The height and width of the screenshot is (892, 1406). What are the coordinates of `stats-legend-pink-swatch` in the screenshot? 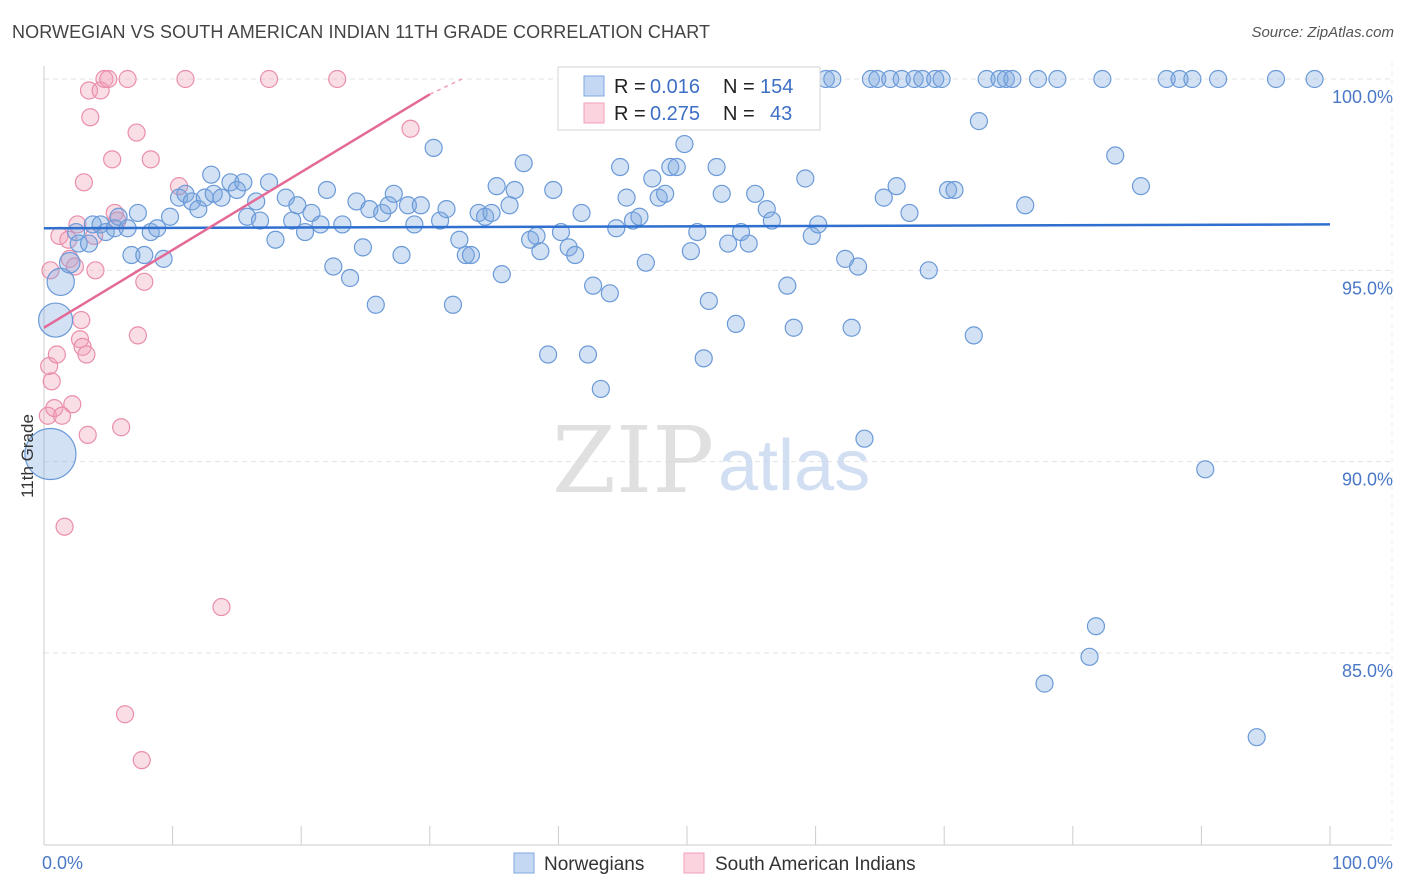 It's located at (594, 113).